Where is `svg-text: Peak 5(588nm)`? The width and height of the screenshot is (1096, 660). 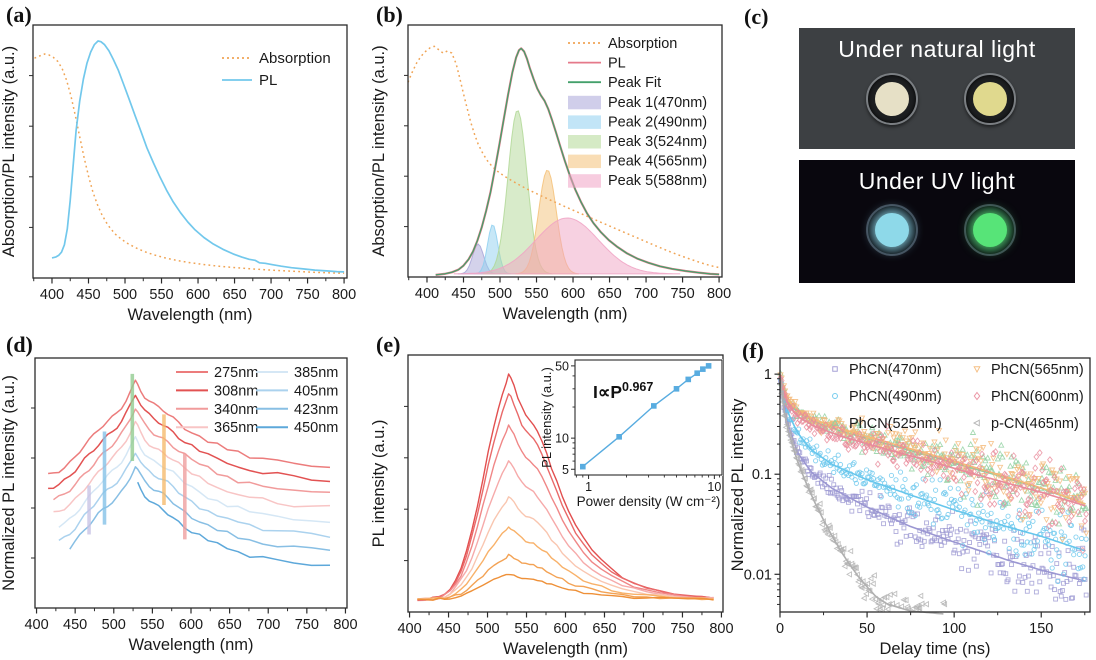
svg-text: Peak 5(588nm) is located at coordinates (657, 181).